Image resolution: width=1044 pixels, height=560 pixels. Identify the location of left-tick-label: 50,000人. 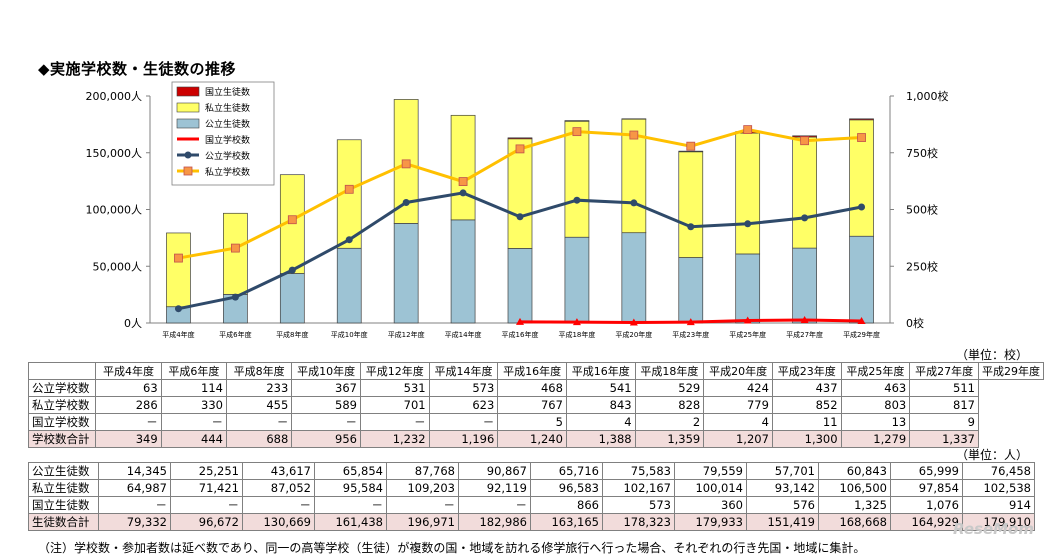
(118, 266).